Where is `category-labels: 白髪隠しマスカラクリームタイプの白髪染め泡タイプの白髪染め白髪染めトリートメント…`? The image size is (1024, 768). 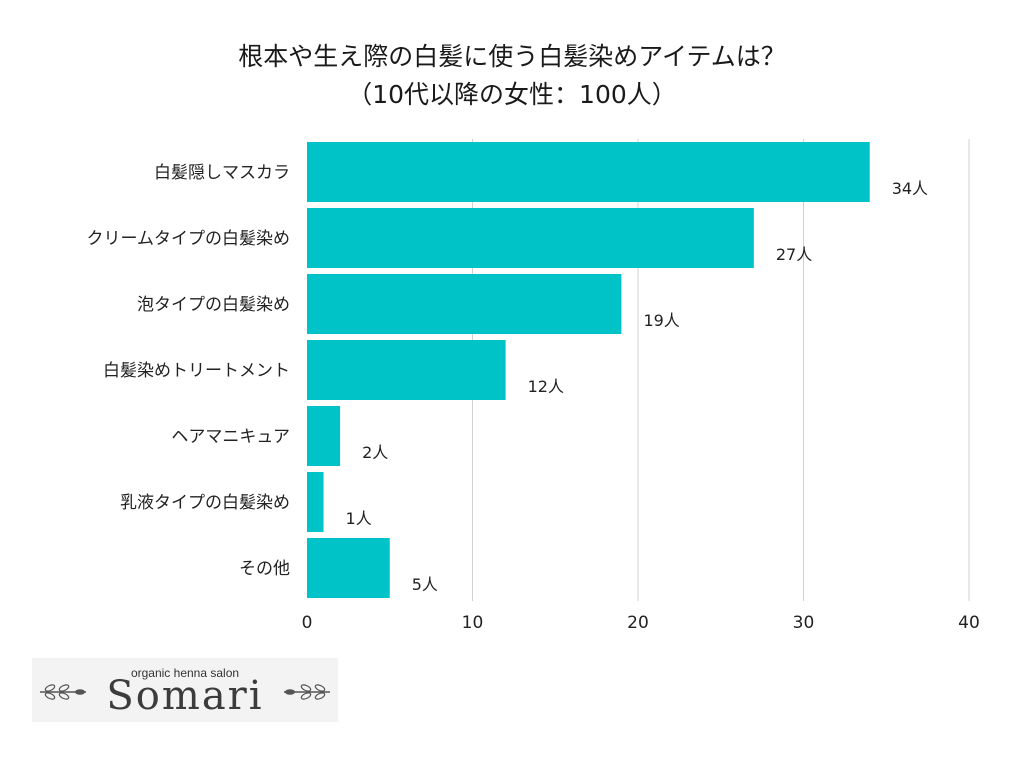 category-labels: 白髪隠しマスカラクリームタイプの白髪染め泡タイプの白髪染め白髪染めトリートメント… is located at coordinates (189, 371).